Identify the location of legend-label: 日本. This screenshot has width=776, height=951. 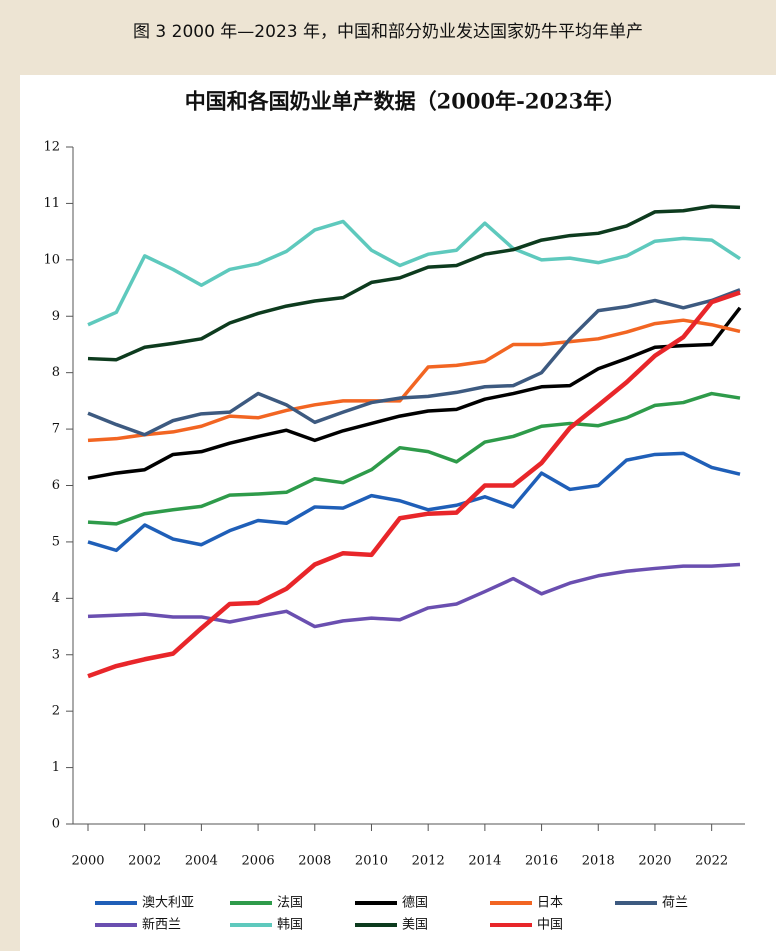
(550, 903).